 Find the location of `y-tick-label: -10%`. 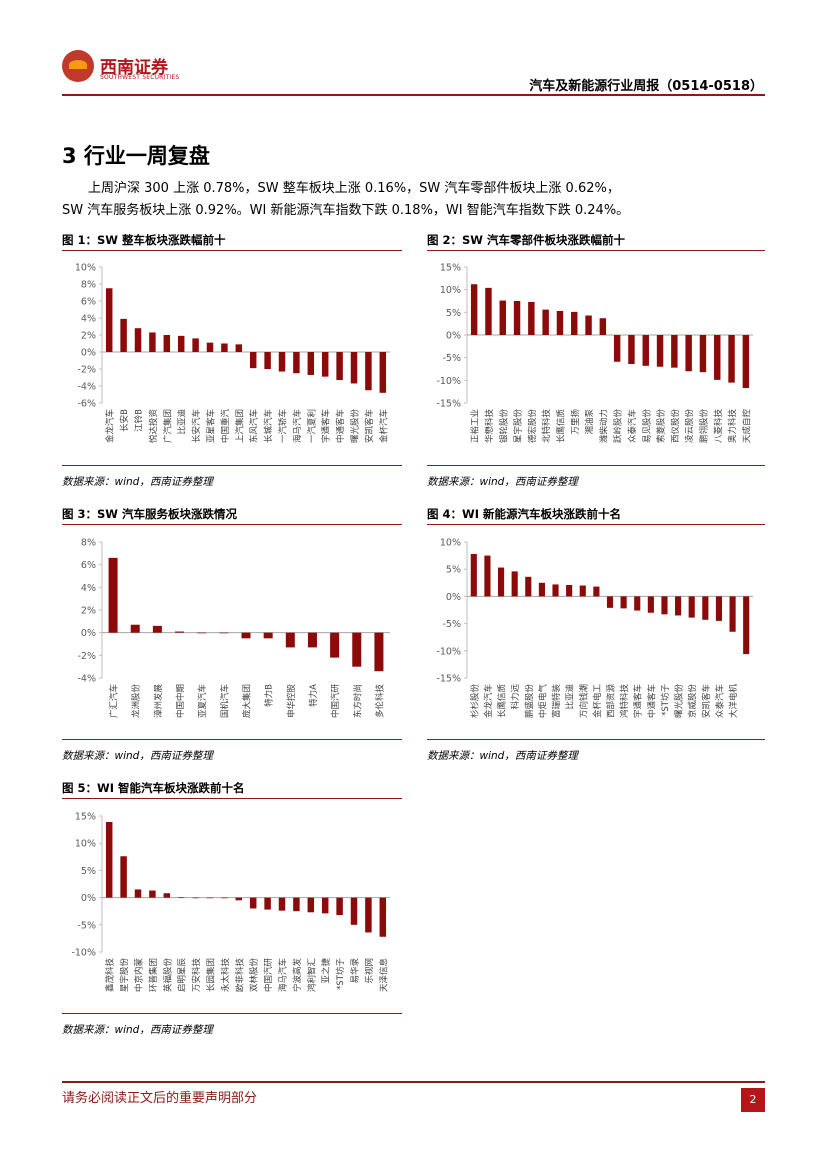

y-tick-label: -10% is located at coordinates (448, 381).